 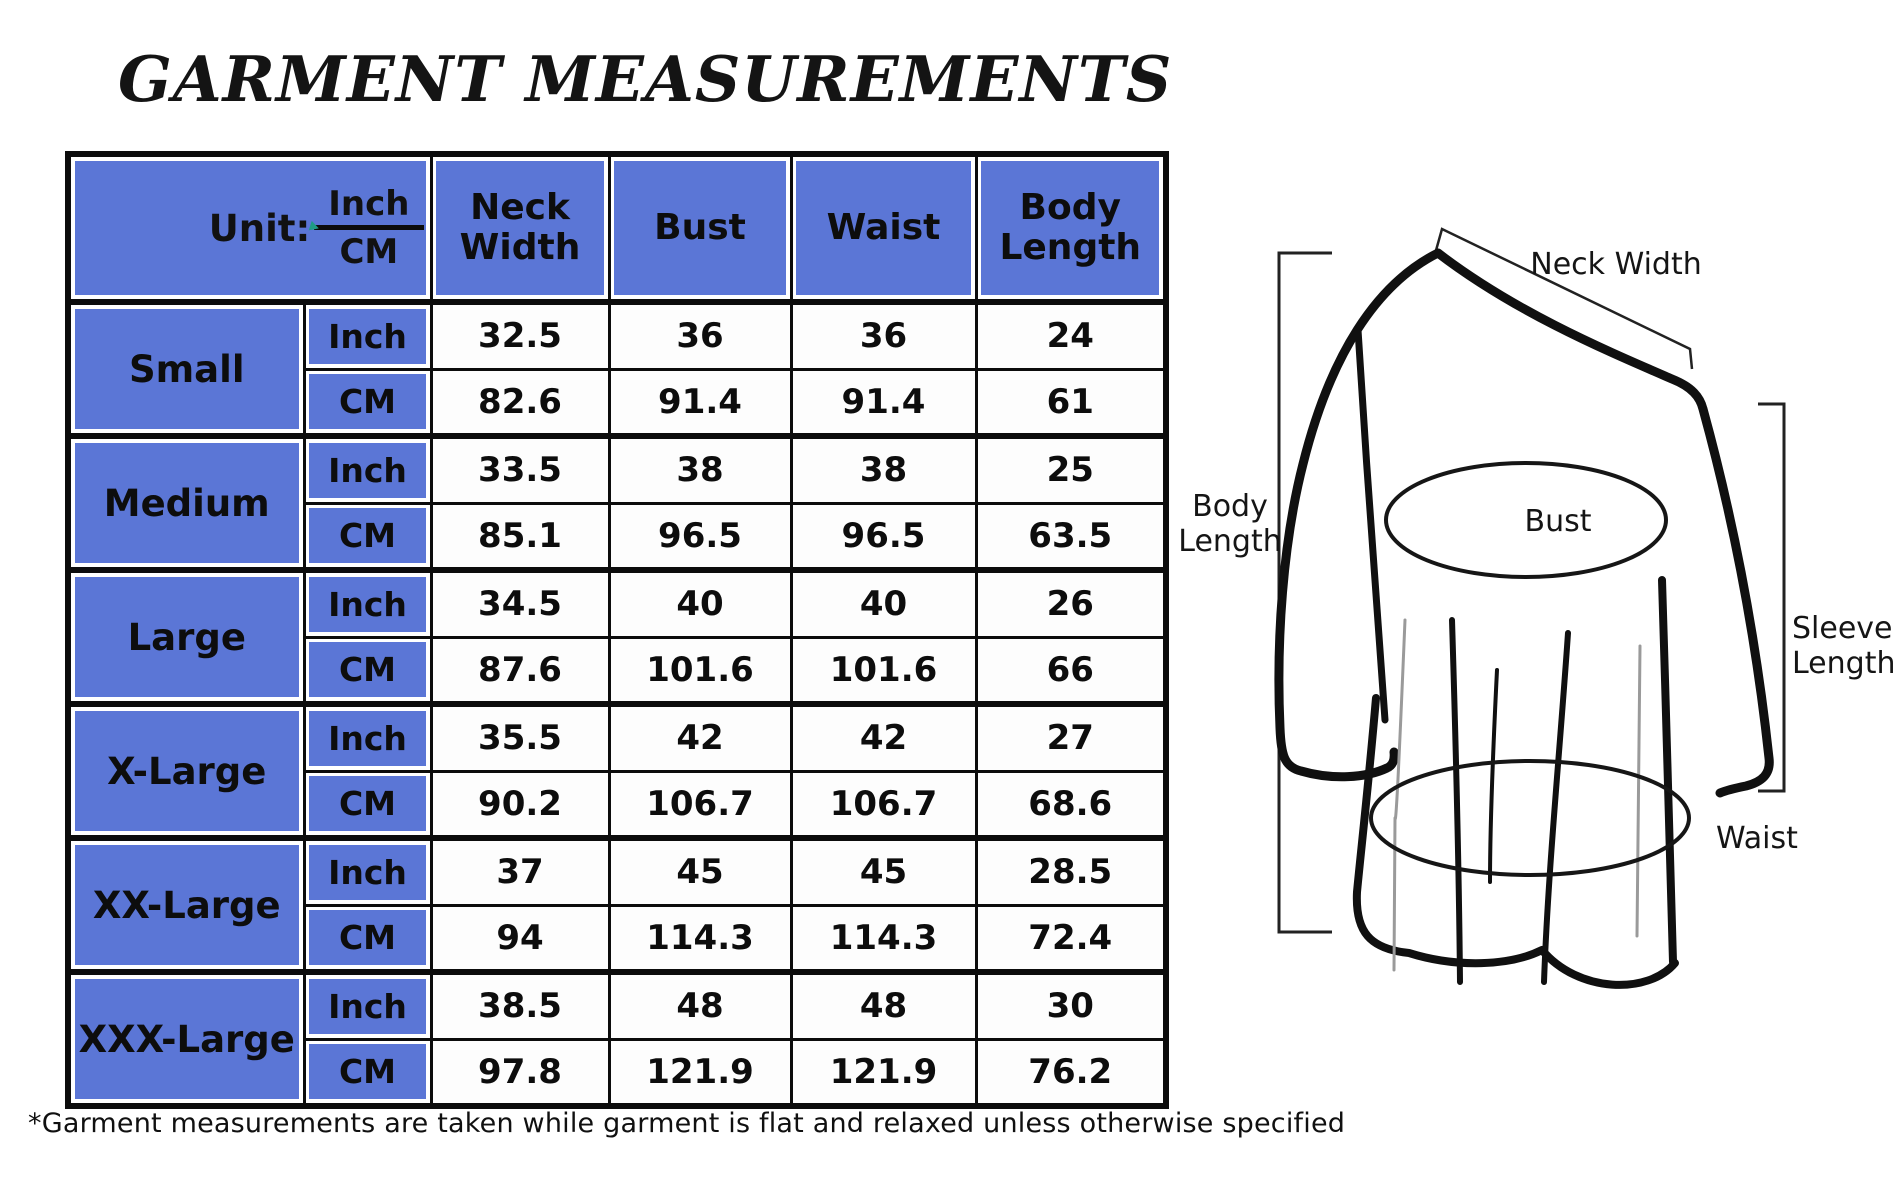 What do you see at coordinates (1757, 838) in the screenshot?
I see `waist-label: Waist` at bounding box center [1757, 838].